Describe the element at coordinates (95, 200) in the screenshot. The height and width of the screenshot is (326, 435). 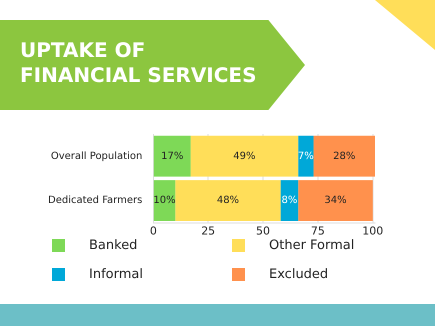
I see `y-tick-label: Dedicated Farmers` at that location.